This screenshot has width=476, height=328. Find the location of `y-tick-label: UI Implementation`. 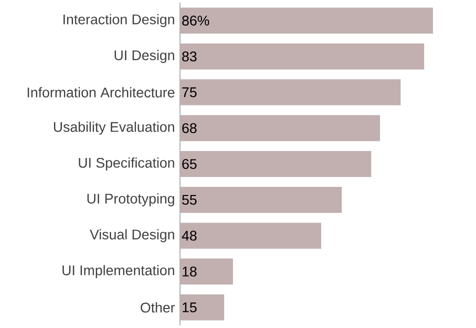

y-tick-label: UI Implementation is located at coordinates (118, 271).